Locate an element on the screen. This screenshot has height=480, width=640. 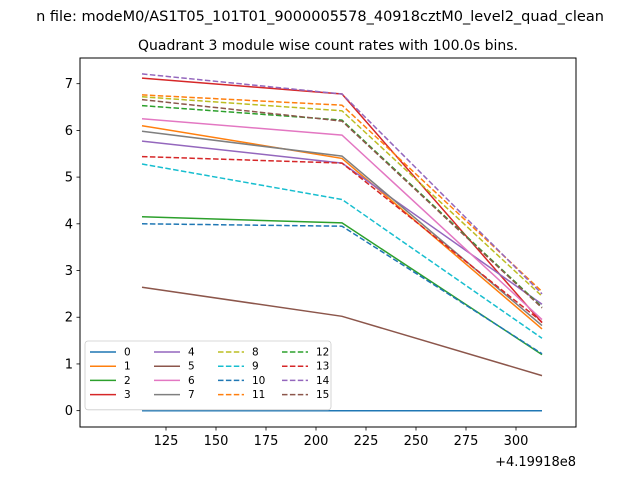
y-tick-label: 6 is located at coordinates (69, 131).